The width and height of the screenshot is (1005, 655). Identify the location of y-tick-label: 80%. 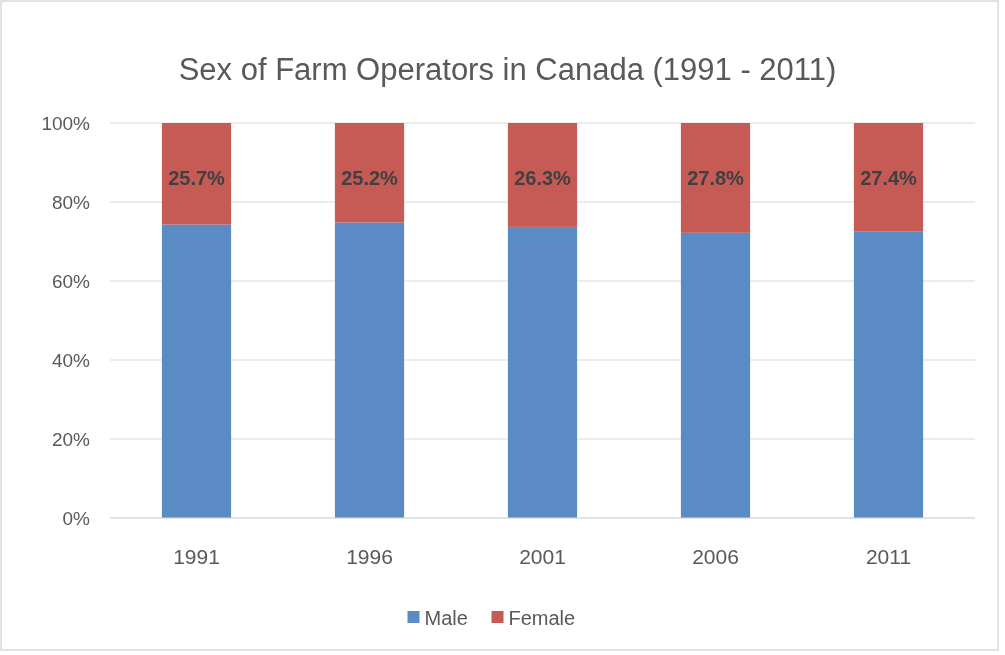
(71, 202).